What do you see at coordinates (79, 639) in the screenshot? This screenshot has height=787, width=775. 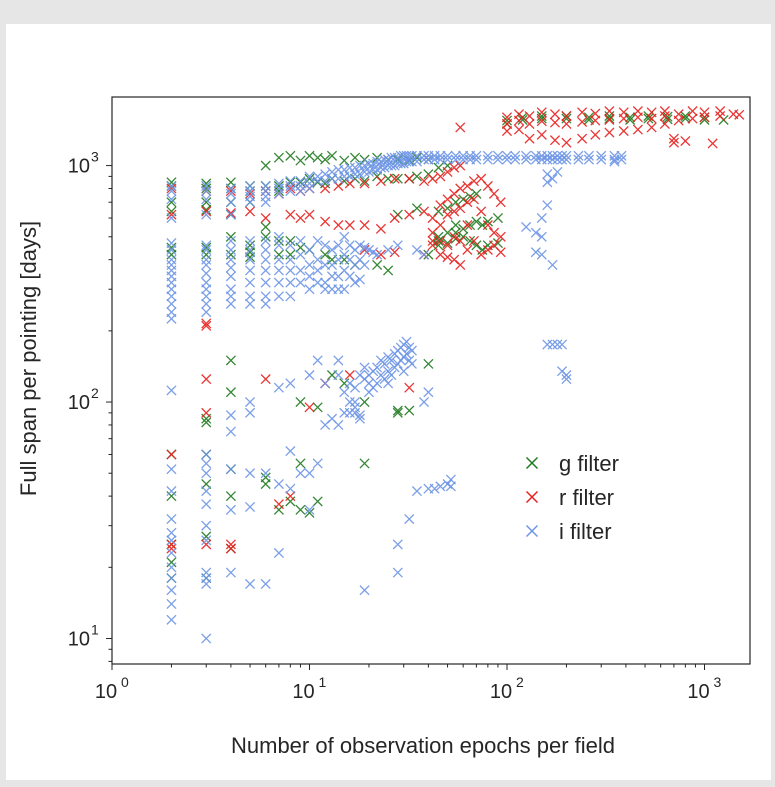 I see `y-tick-label: 10` at bounding box center [79, 639].